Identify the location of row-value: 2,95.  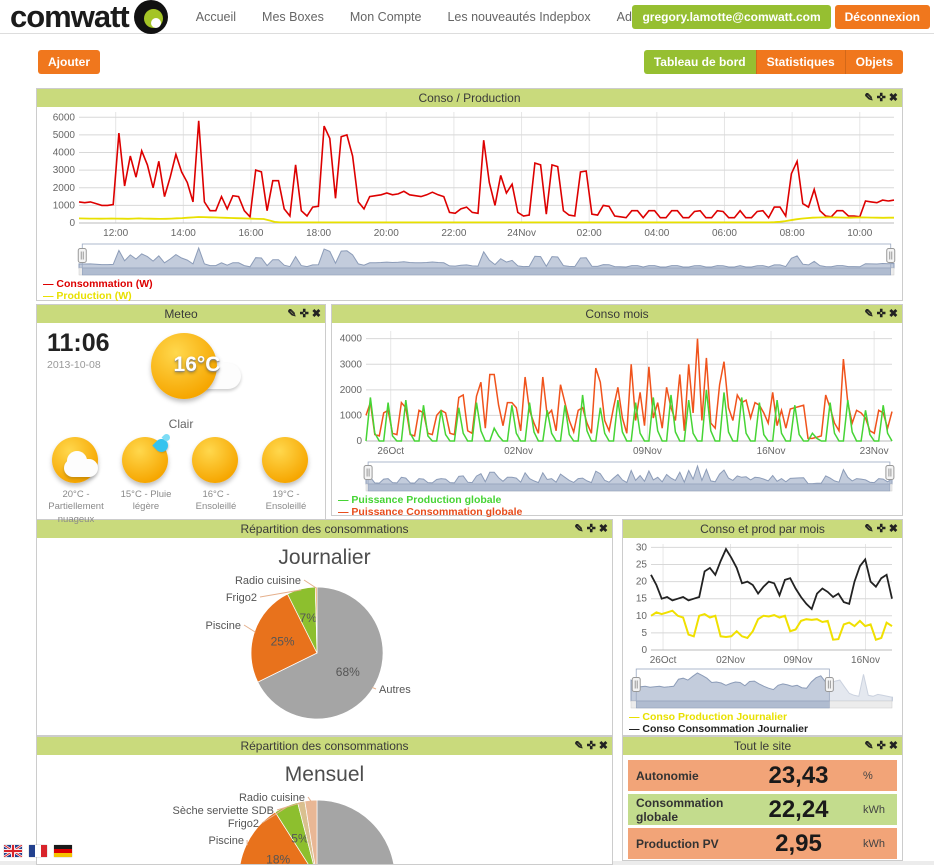
(798, 843).